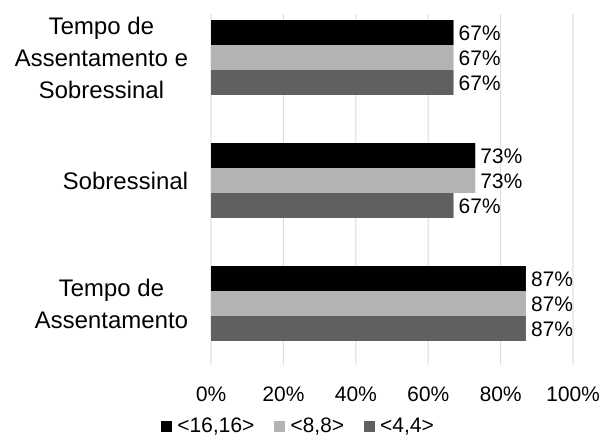 The width and height of the screenshot is (601, 441). What do you see at coordinates (211, 394) in the screenshot?
I see `x-tick-label: 0%` at bounding box center [211, 394].